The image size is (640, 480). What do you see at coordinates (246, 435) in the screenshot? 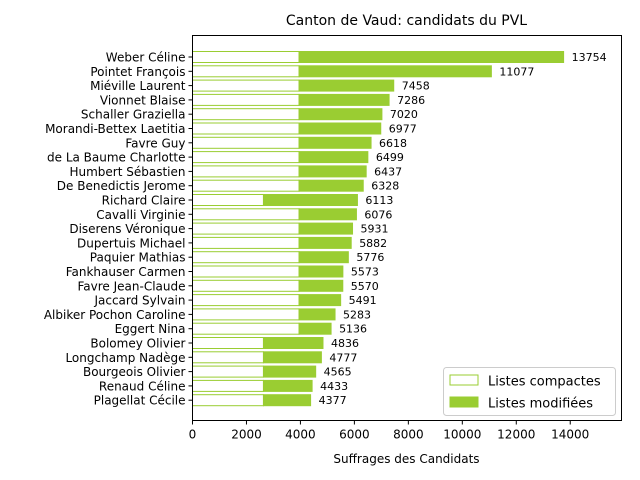
I see `x-tick-label: 2000` at bounding box center [246, 435].